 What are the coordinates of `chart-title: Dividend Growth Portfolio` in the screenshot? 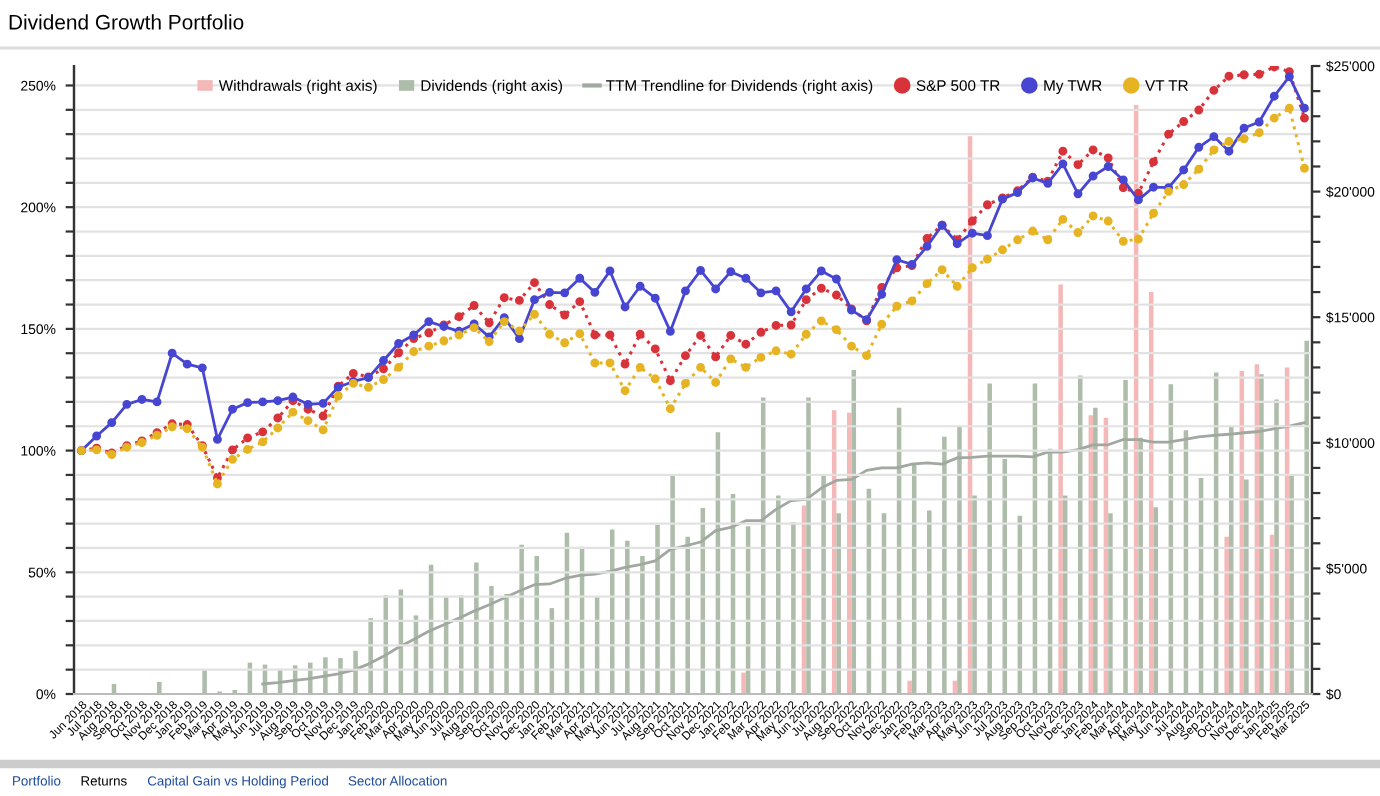 It's located at (126, 22).